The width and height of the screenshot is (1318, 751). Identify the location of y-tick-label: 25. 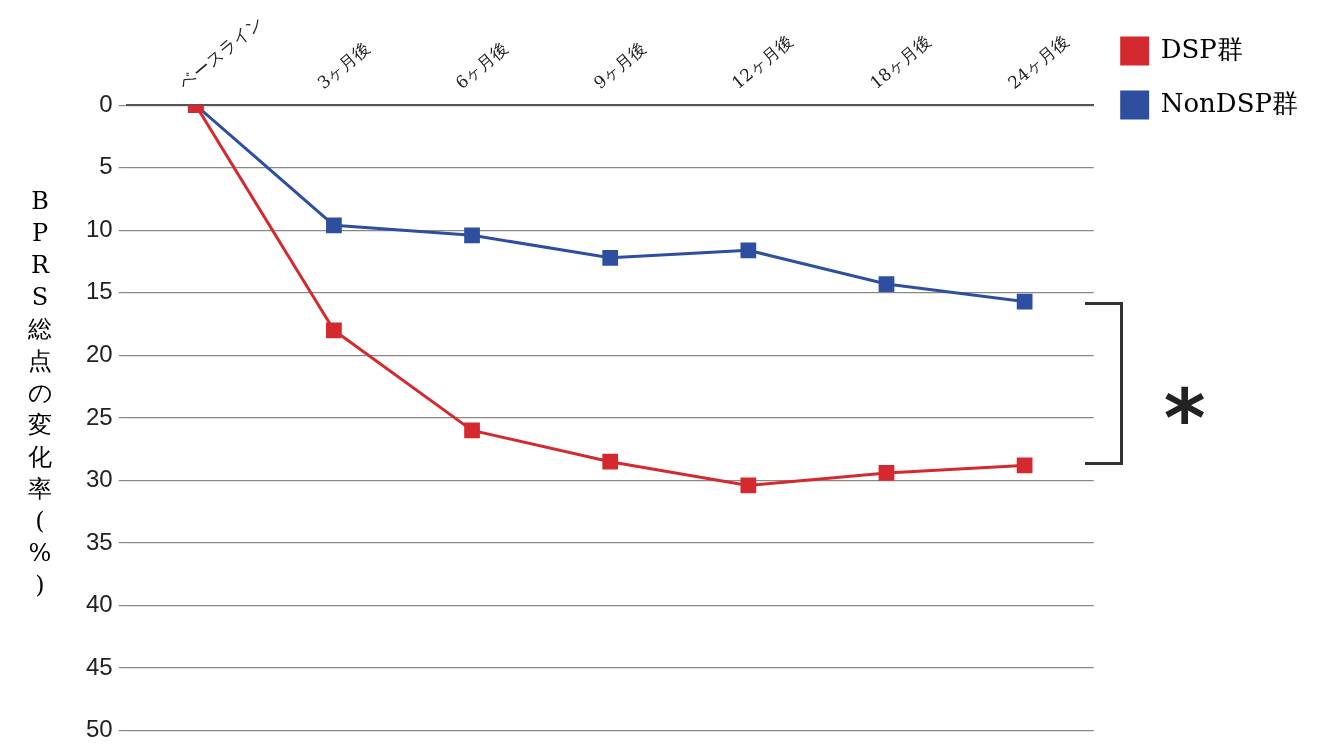
(99, 416).